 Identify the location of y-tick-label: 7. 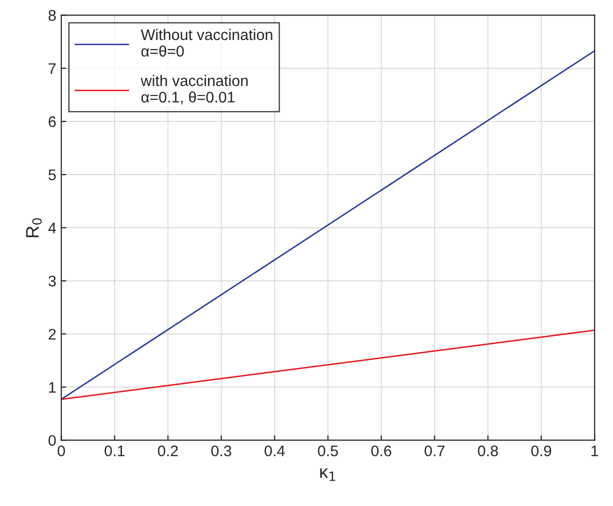
(52, 68).